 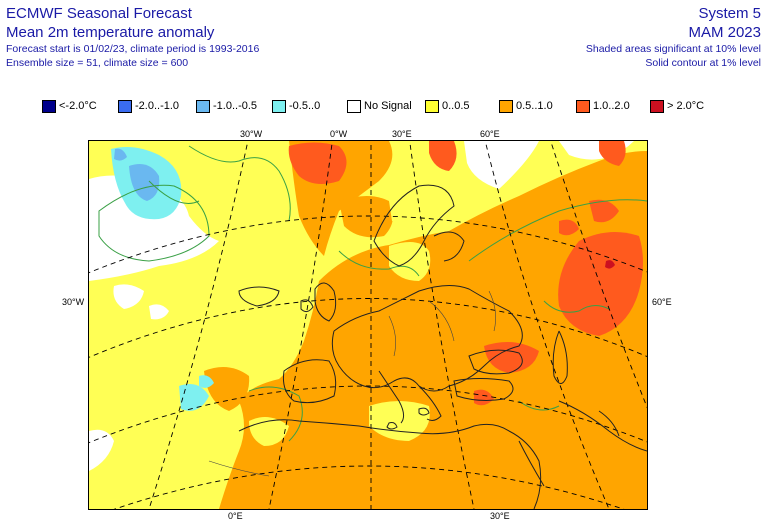 I want to click on legend-item: -1.0..-0.5, so click(x=226, y=106).